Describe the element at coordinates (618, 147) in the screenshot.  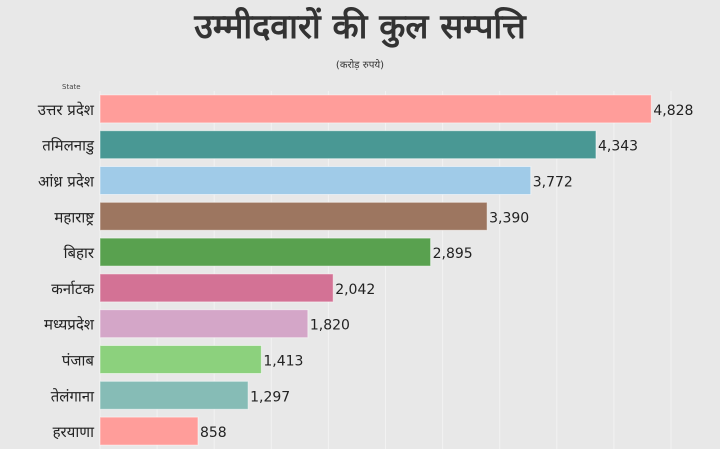
I see `value-label: 4,343` at that location.